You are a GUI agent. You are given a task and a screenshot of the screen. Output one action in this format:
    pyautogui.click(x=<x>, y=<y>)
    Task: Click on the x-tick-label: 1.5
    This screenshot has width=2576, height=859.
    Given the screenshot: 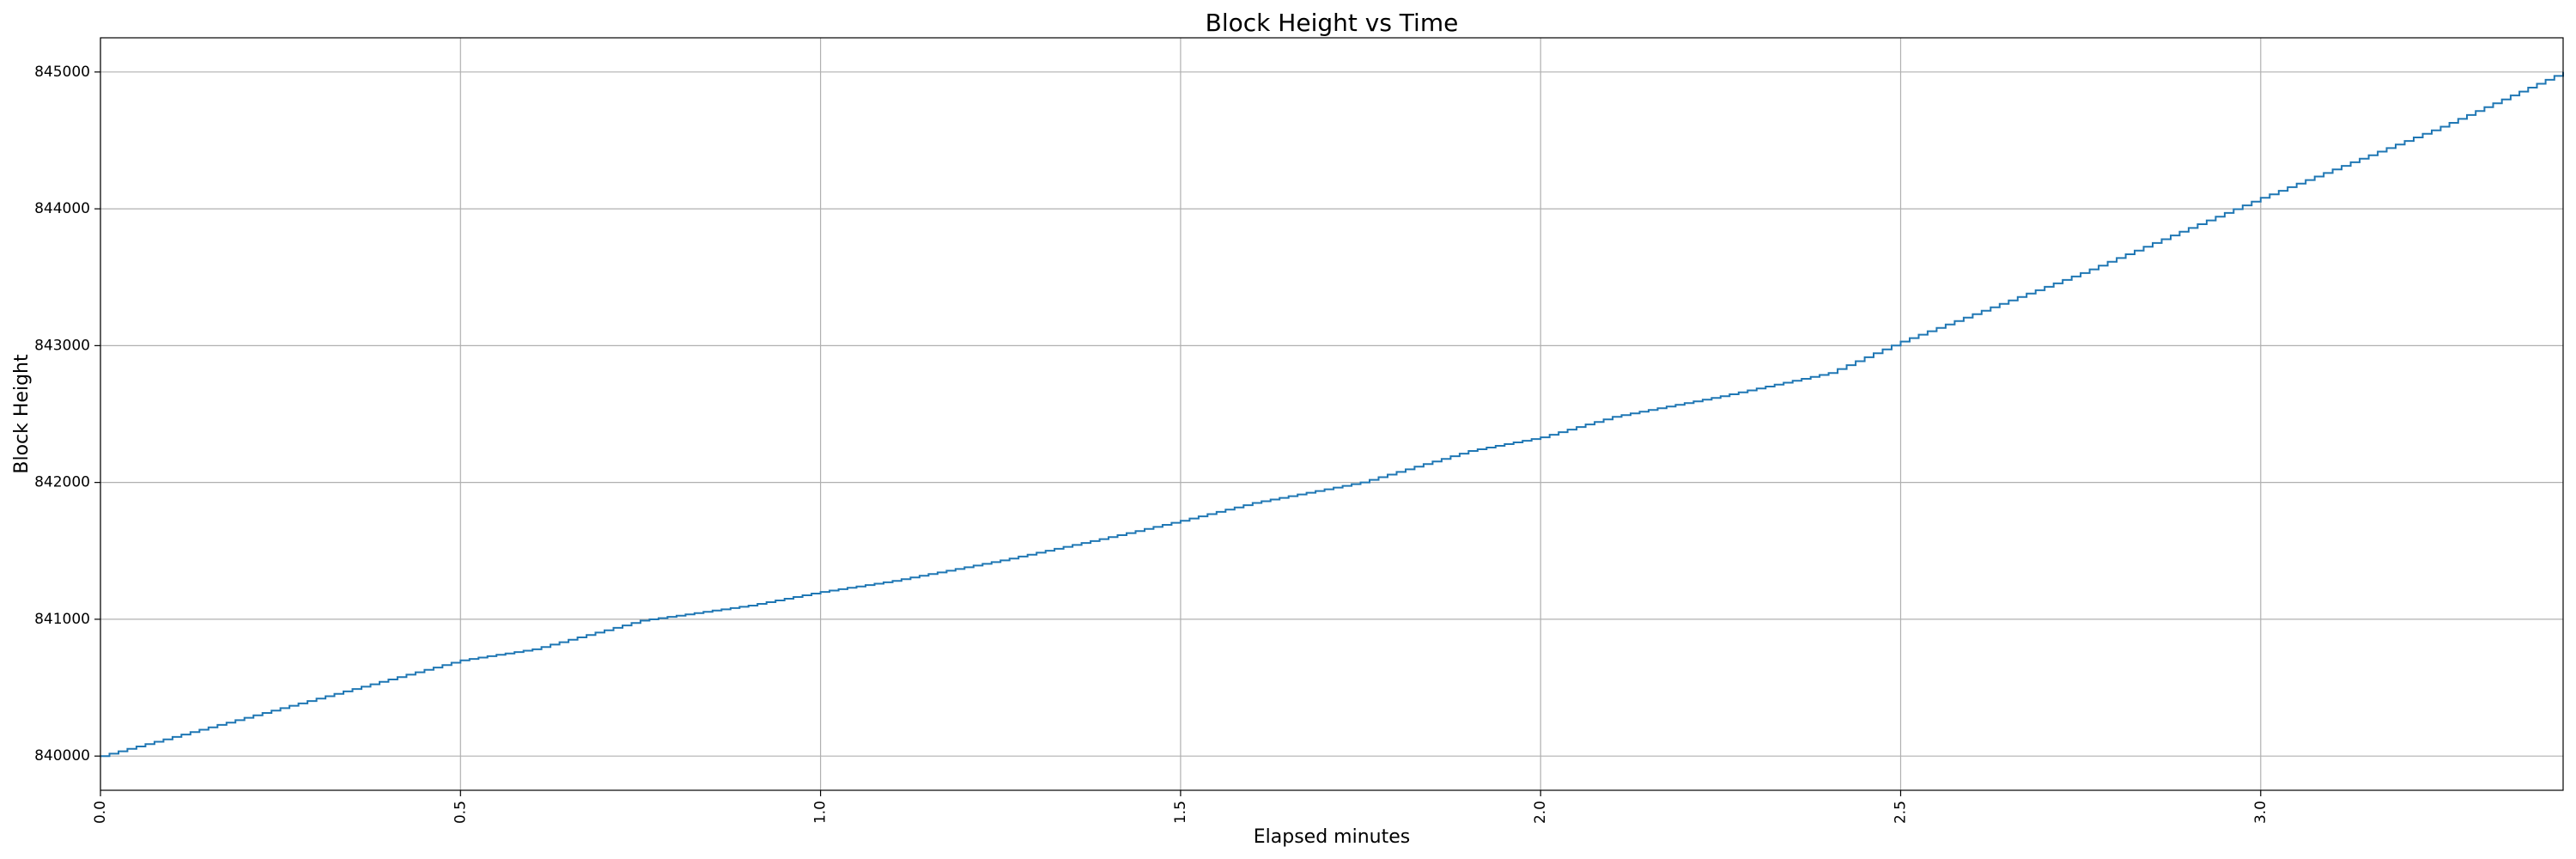 What is the action you would take?
    pyautogui.click(x=1180, y=812)
    